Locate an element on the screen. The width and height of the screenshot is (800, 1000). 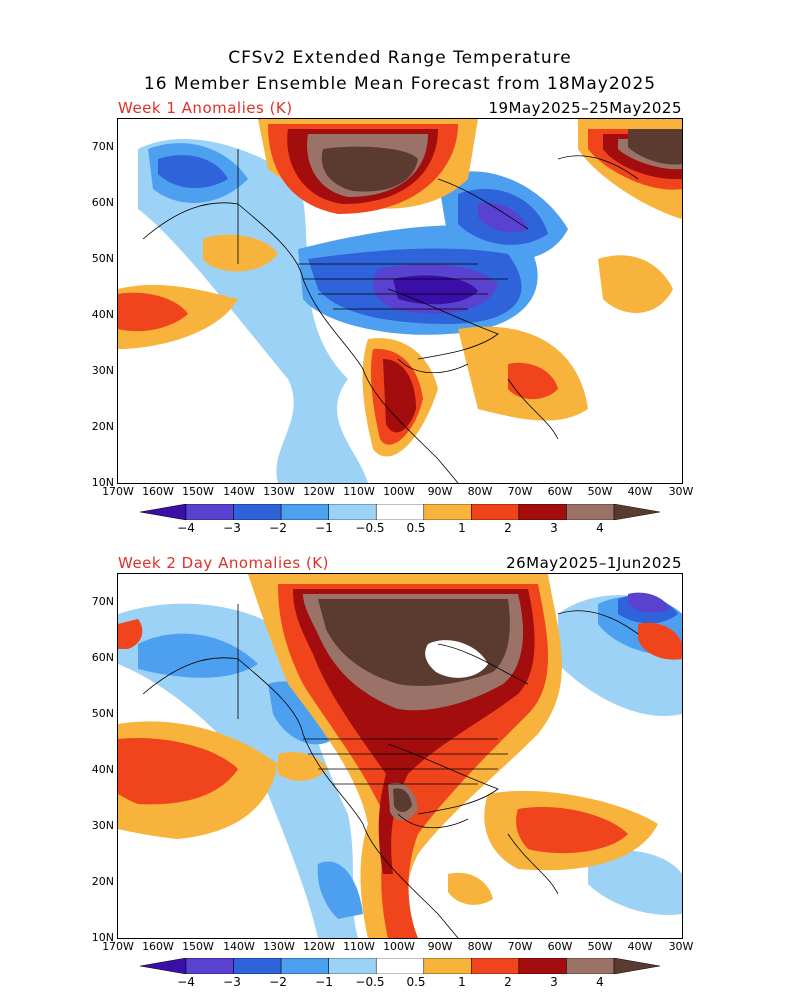
panel1-dates: 19May2025–25May2025 is located at coordinates (585, 108).